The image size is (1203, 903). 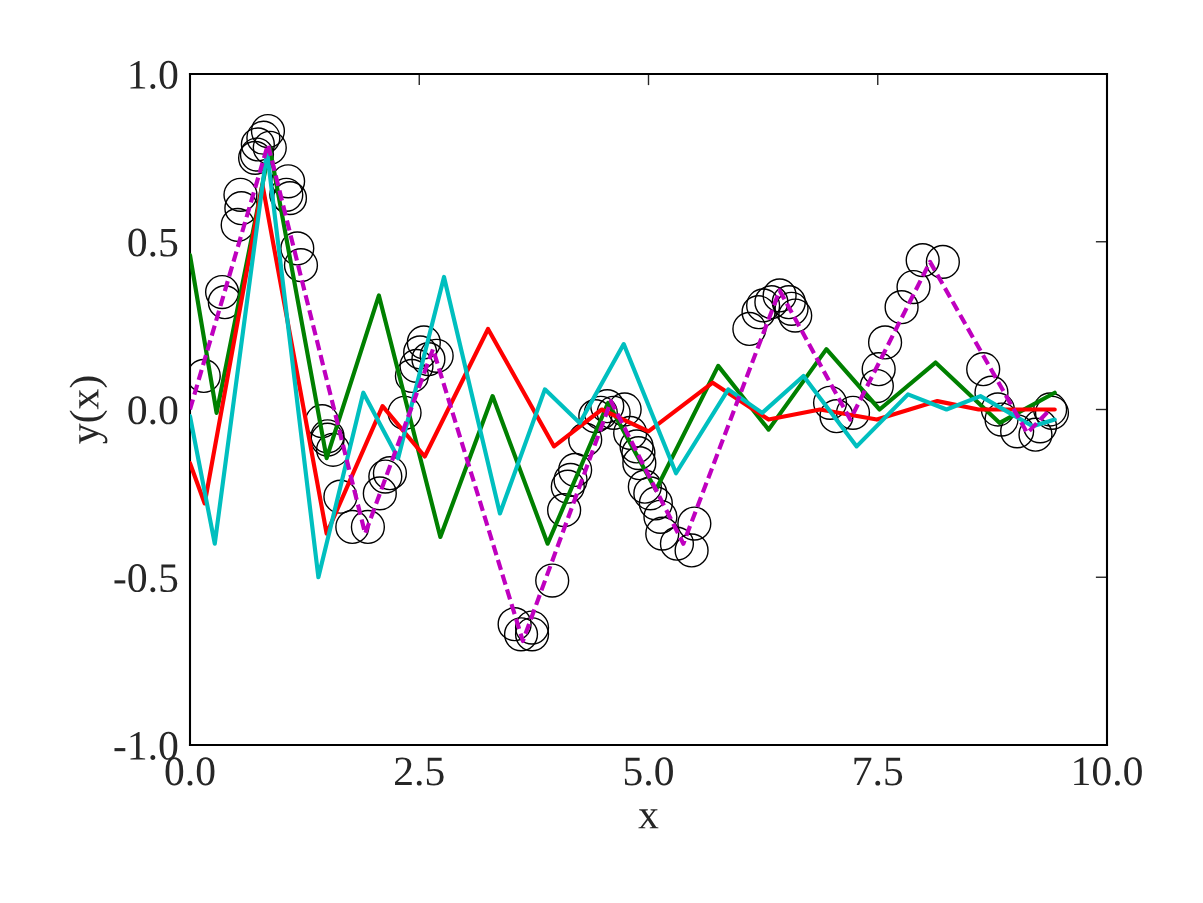 I want to click on x-axis-title: x, so click(x=648, y=819).